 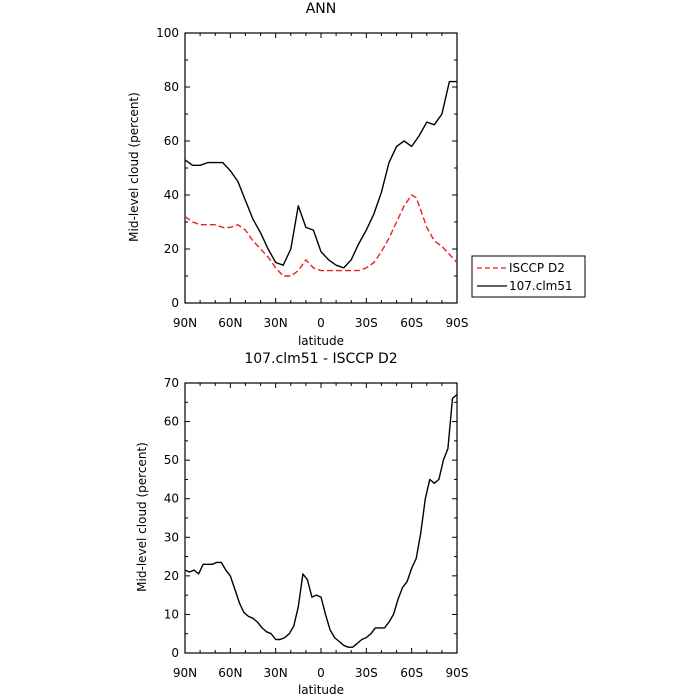 What do you see at coordinates (171, 87) in the screenshot?
I see `y-tick-label: 80` at bounding box center [171, 87].